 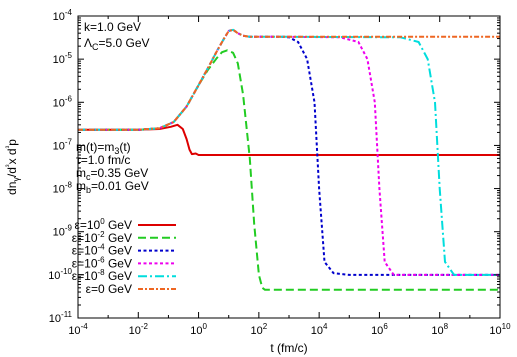 I want to click on y-tick-label: 10⁻⁵, so click(x=63, y=58).